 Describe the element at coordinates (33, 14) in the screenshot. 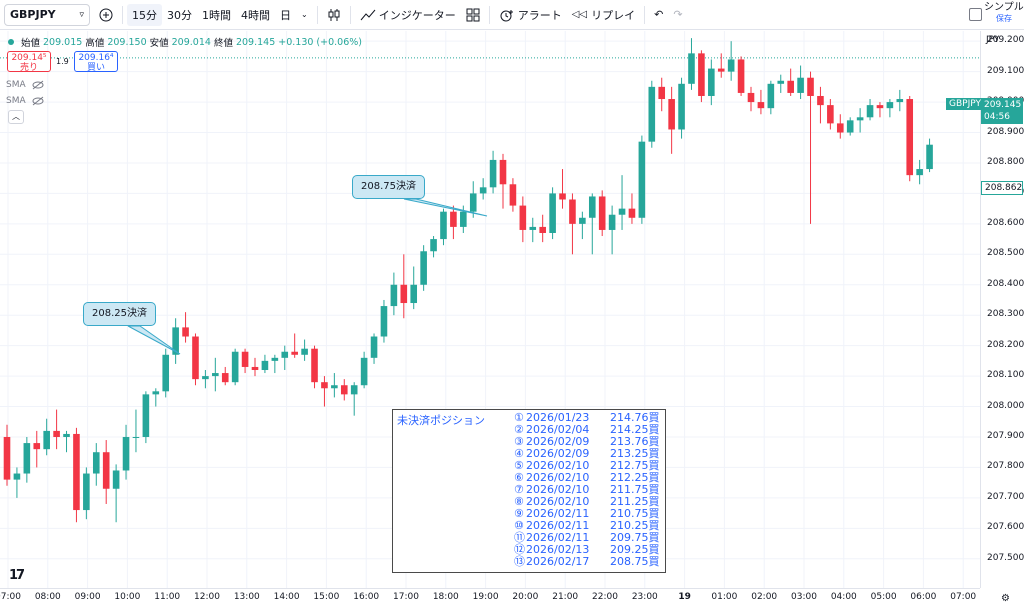

I see `symbol-label: GBPJPY` at that location.